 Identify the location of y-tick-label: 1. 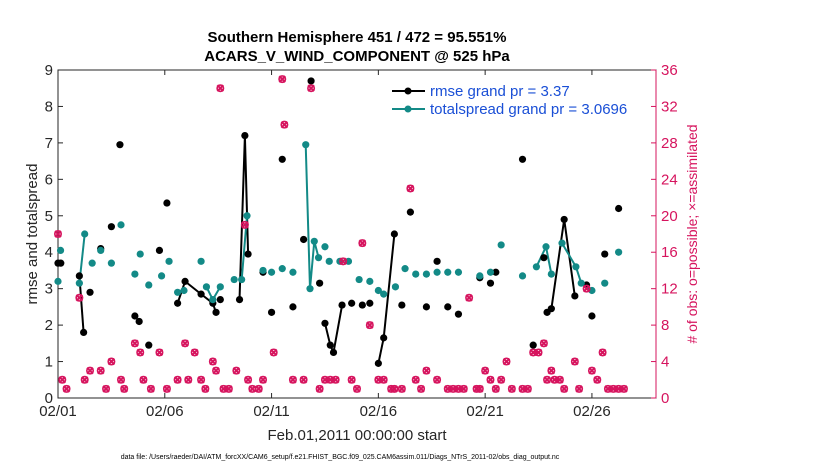
(49, 362).